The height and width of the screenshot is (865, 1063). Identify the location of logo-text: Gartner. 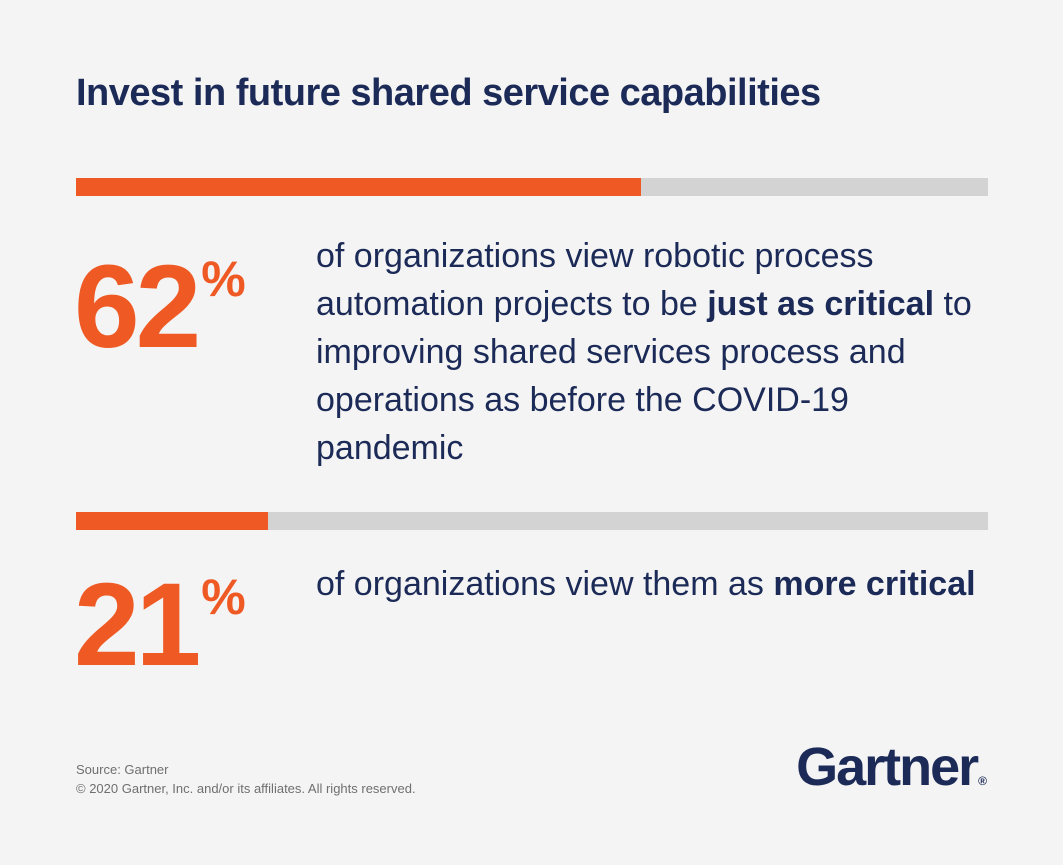
(887, 767).